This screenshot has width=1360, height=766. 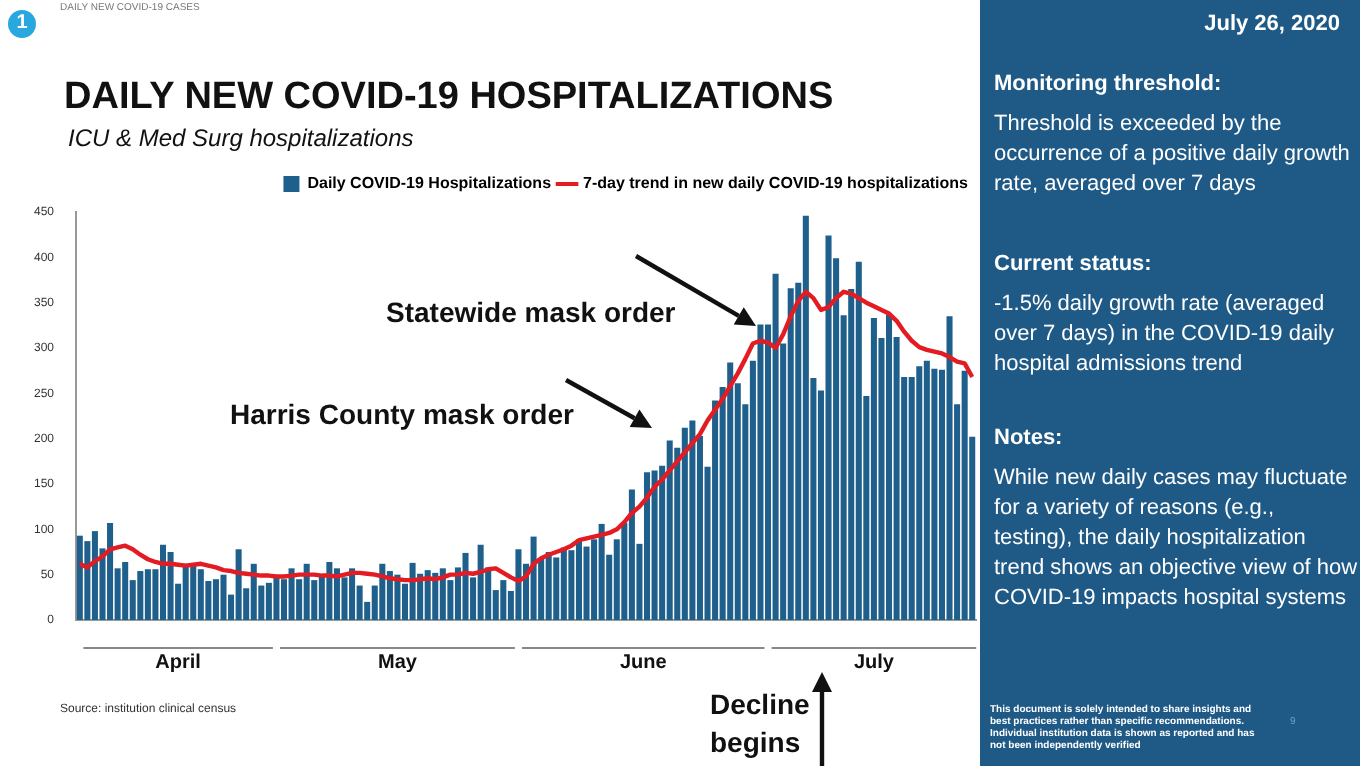 What do you see at coordinates (1029, 438) in the screenshot?
I see `text: Notes:` at bounding box center [1029, 438].